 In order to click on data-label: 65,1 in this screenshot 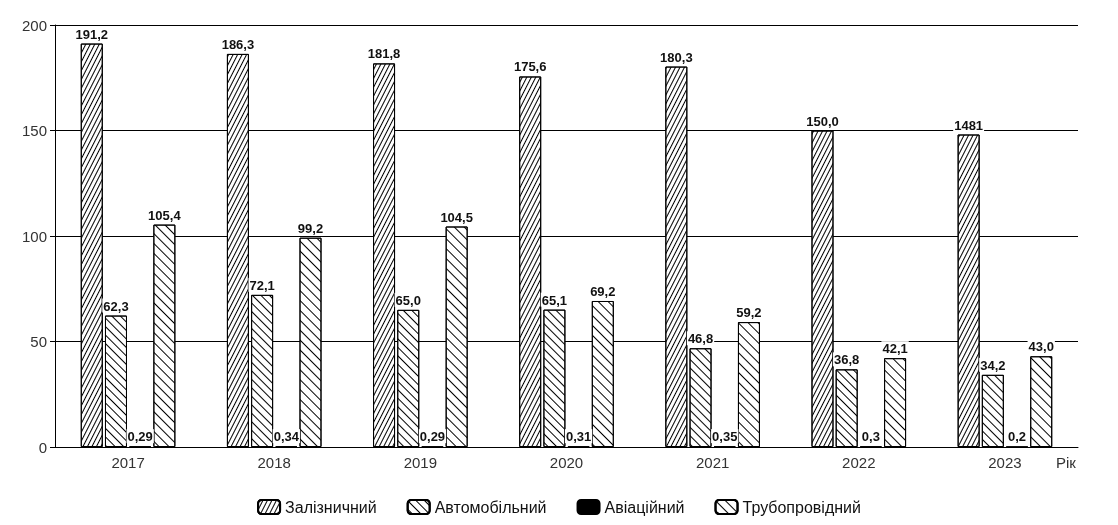, I will do `click(554, 300)`.